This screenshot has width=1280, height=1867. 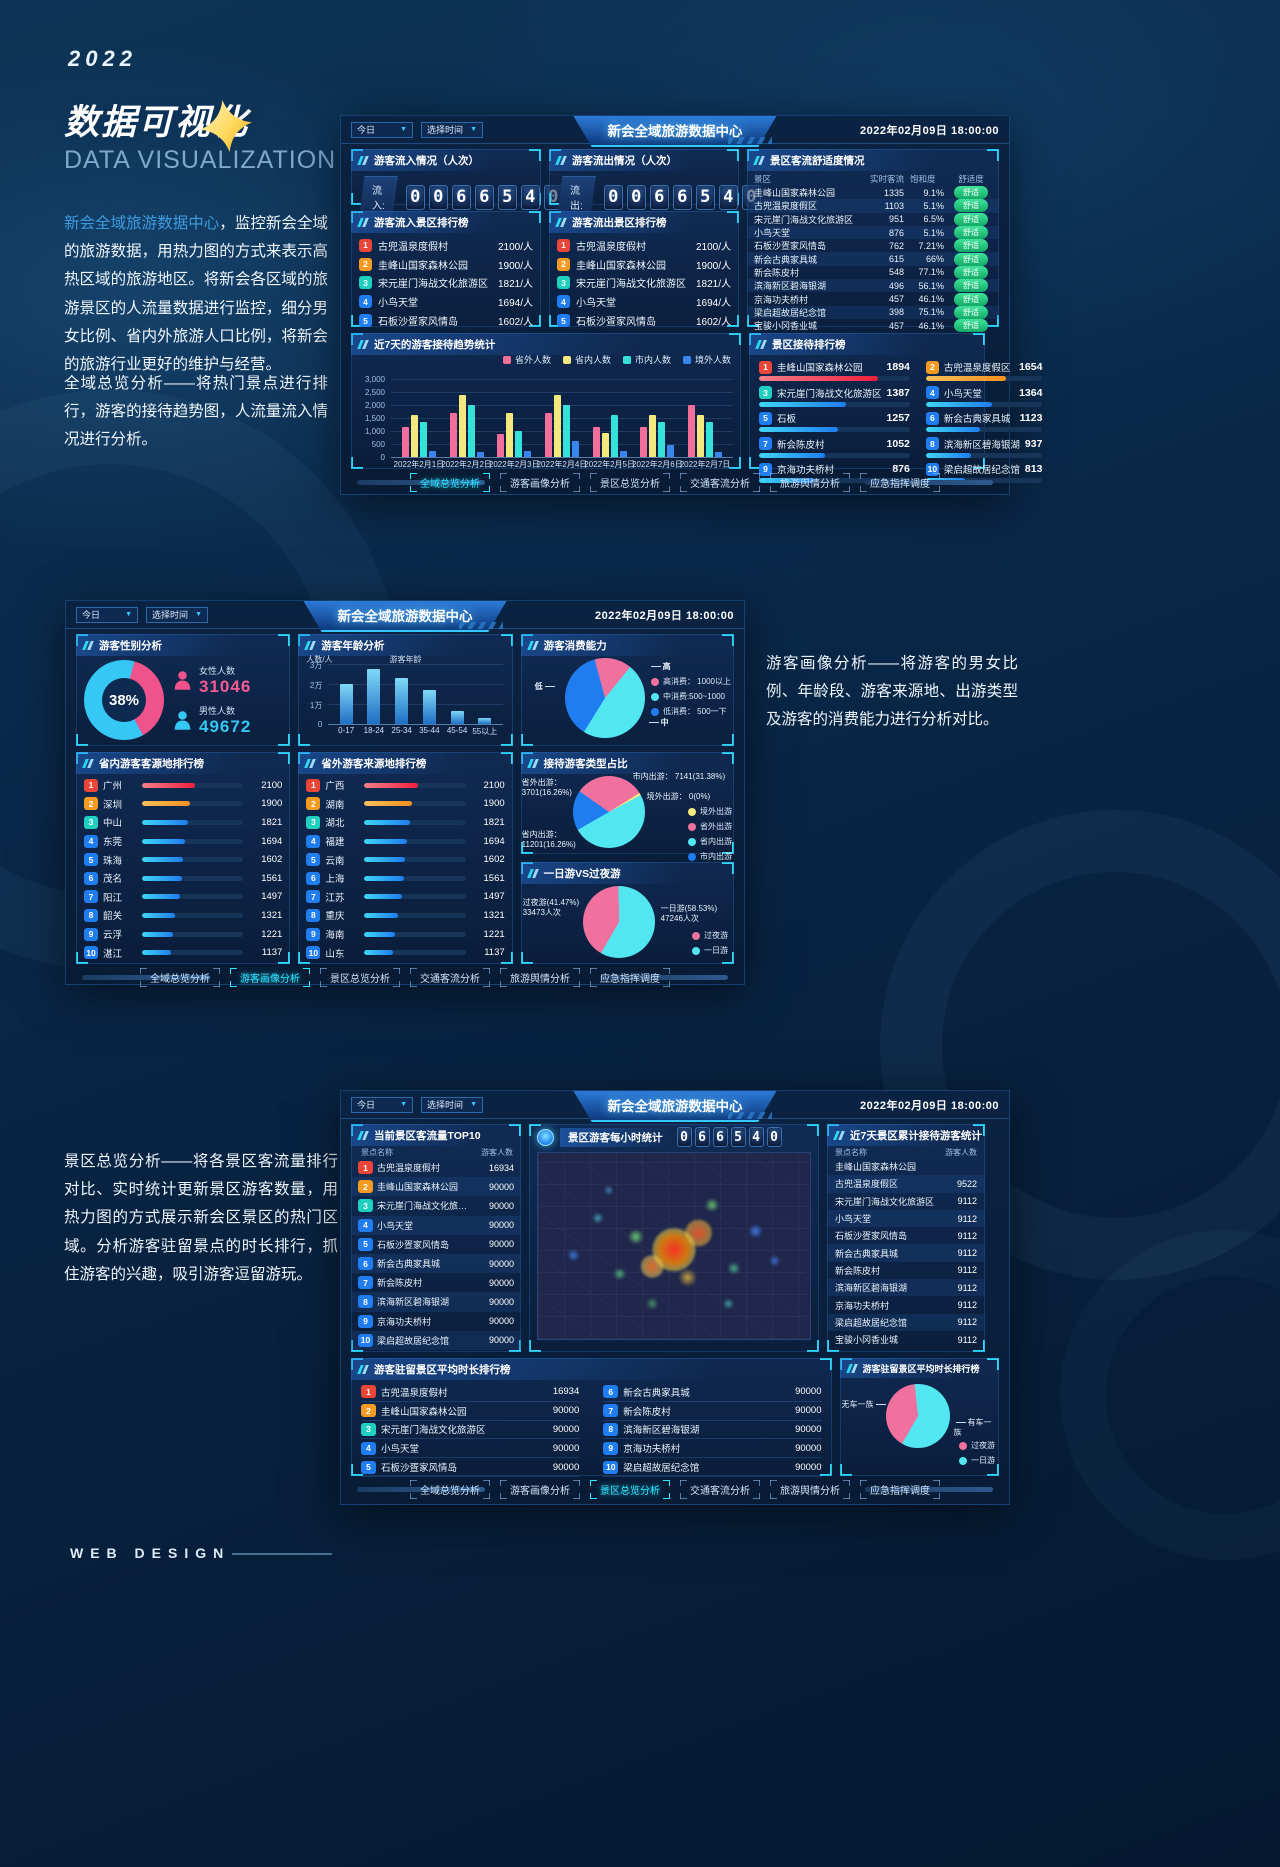 I want to click on realtime-flow: 876, so click(x=896, y=232).